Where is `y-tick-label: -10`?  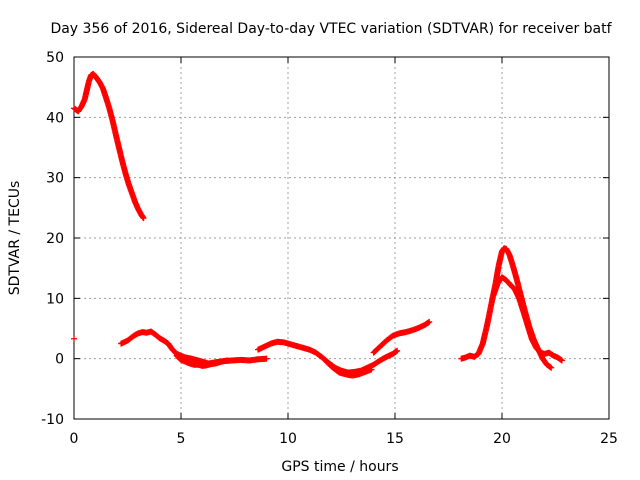 y-tick-label: -10 is located at coordinates (52, 420).